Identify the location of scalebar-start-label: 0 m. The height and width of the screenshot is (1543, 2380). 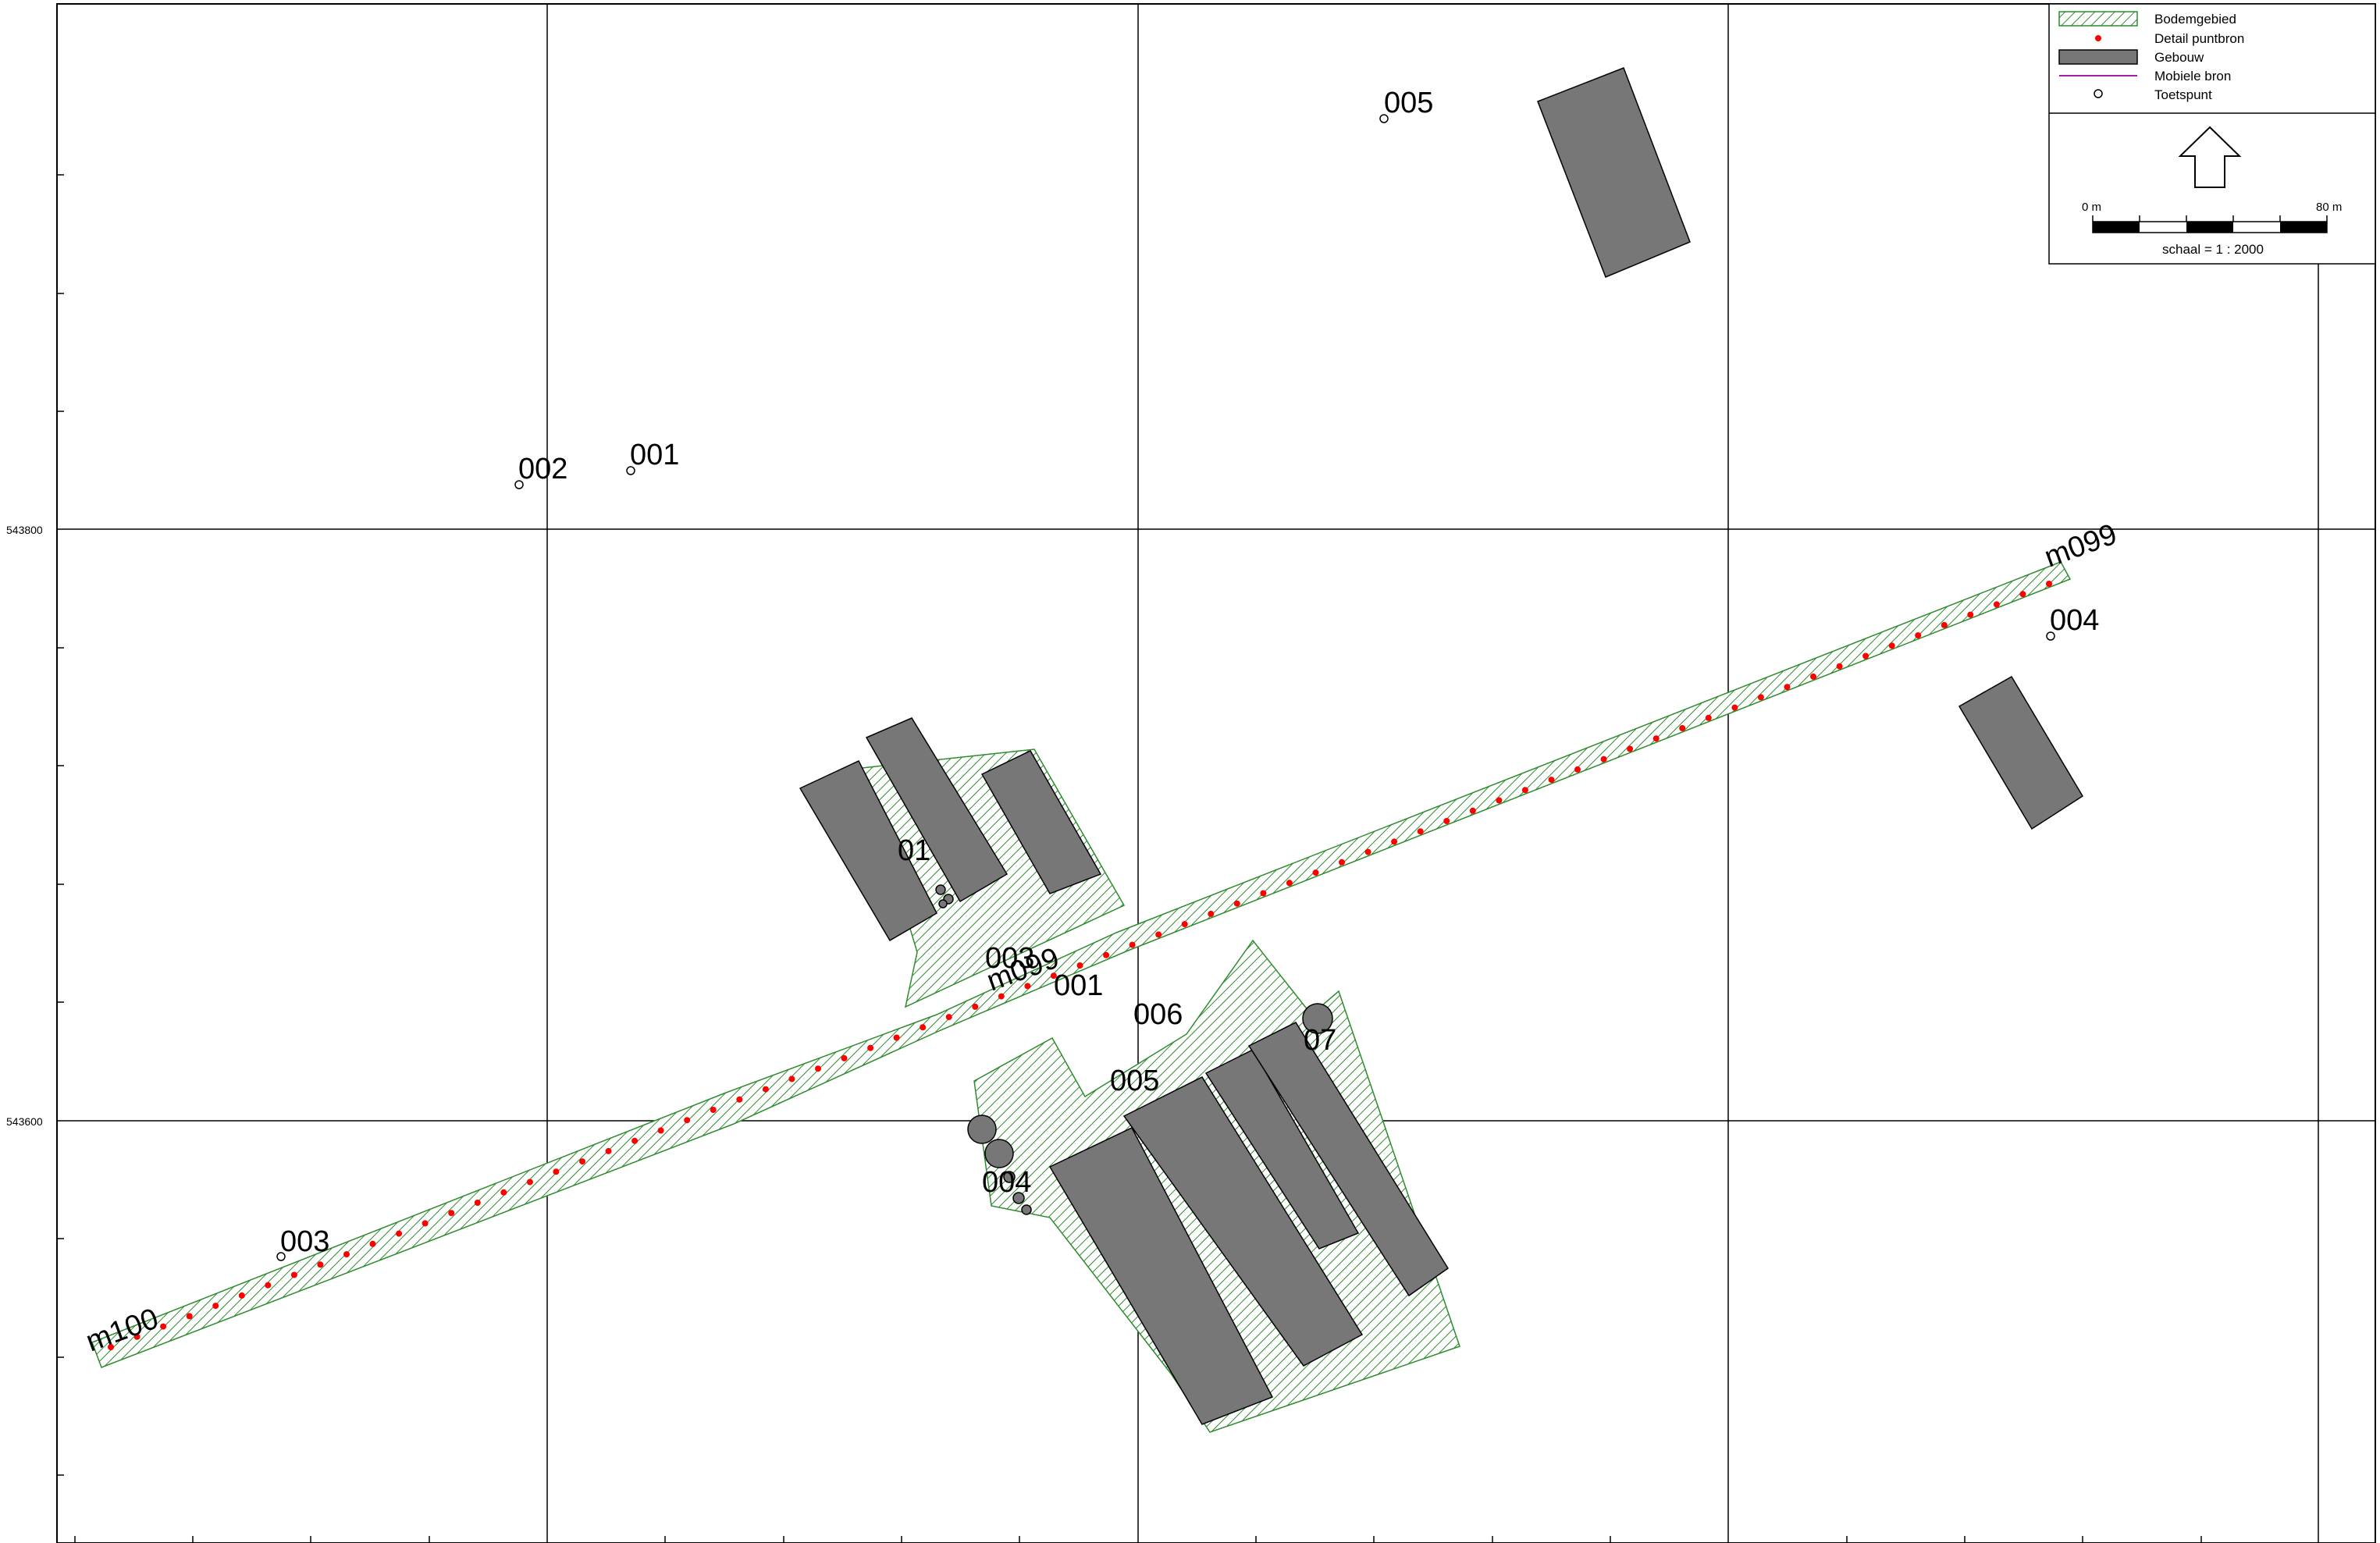
(2091, 207).